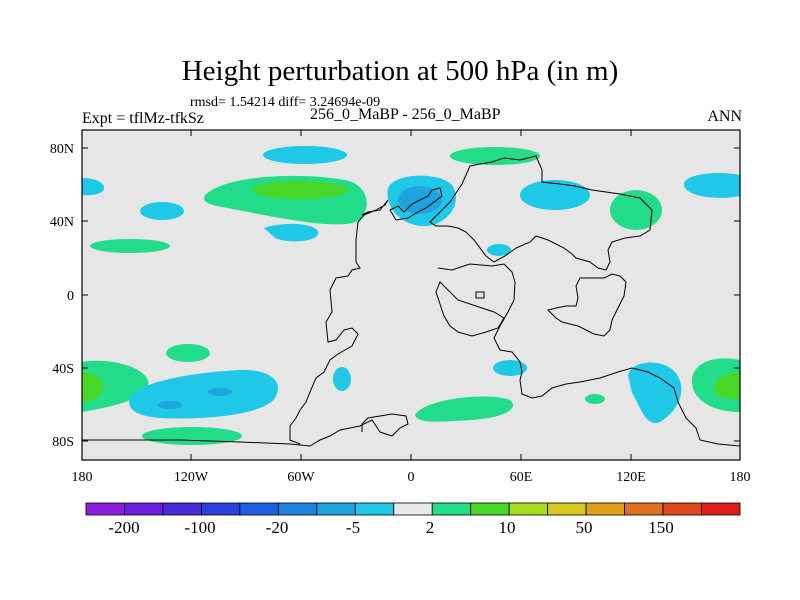  I want to click on colorbar-label: 10, so click(507, 527).